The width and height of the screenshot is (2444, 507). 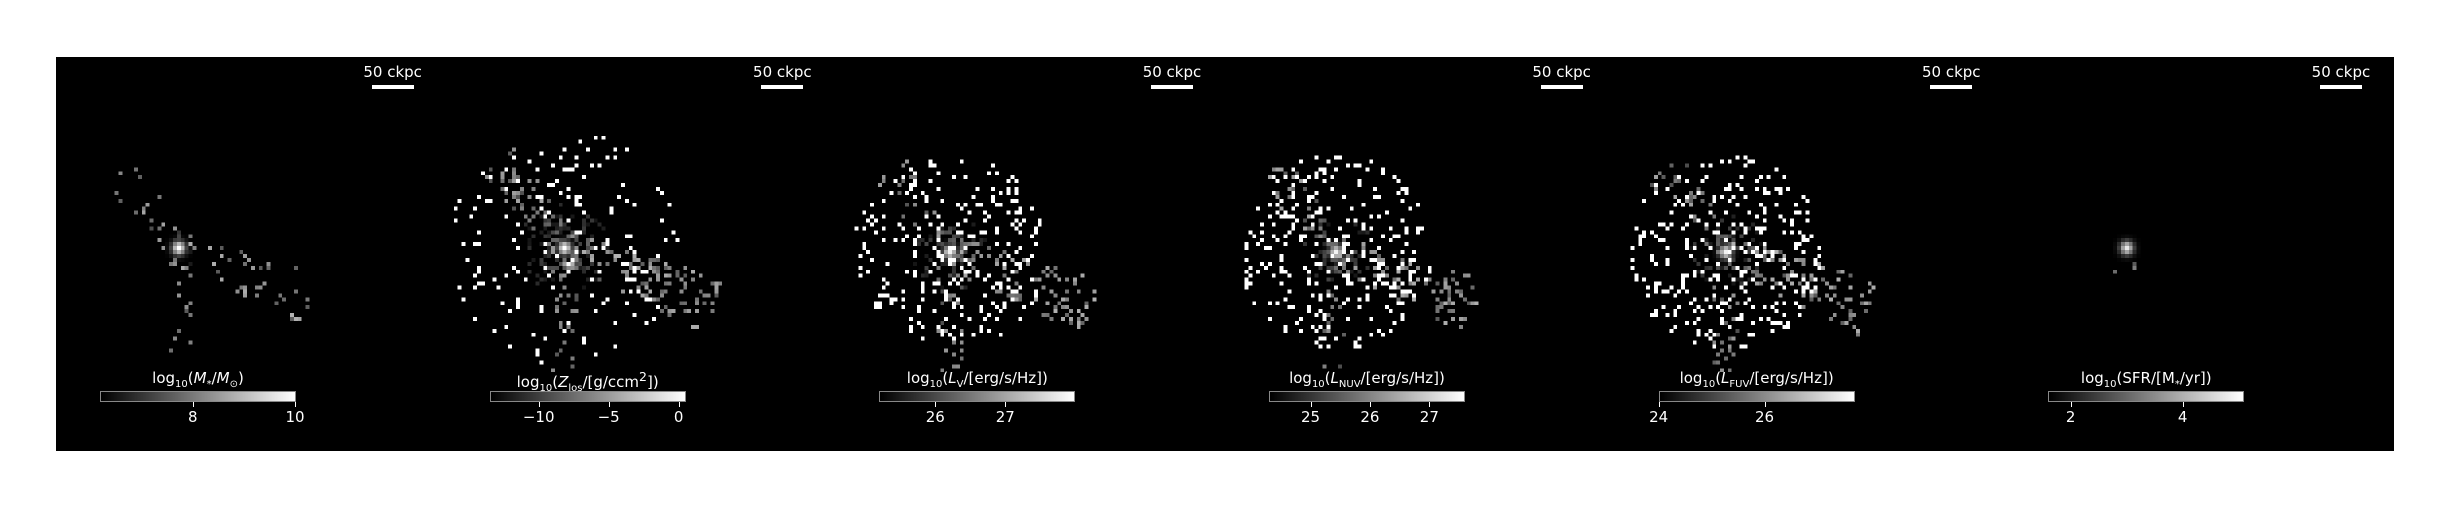 What do you see at coordinates (198, 379) in the screenshot?
I see `colorbar-label: log10(M*/M⊙)` at bounding box center [198, 379].